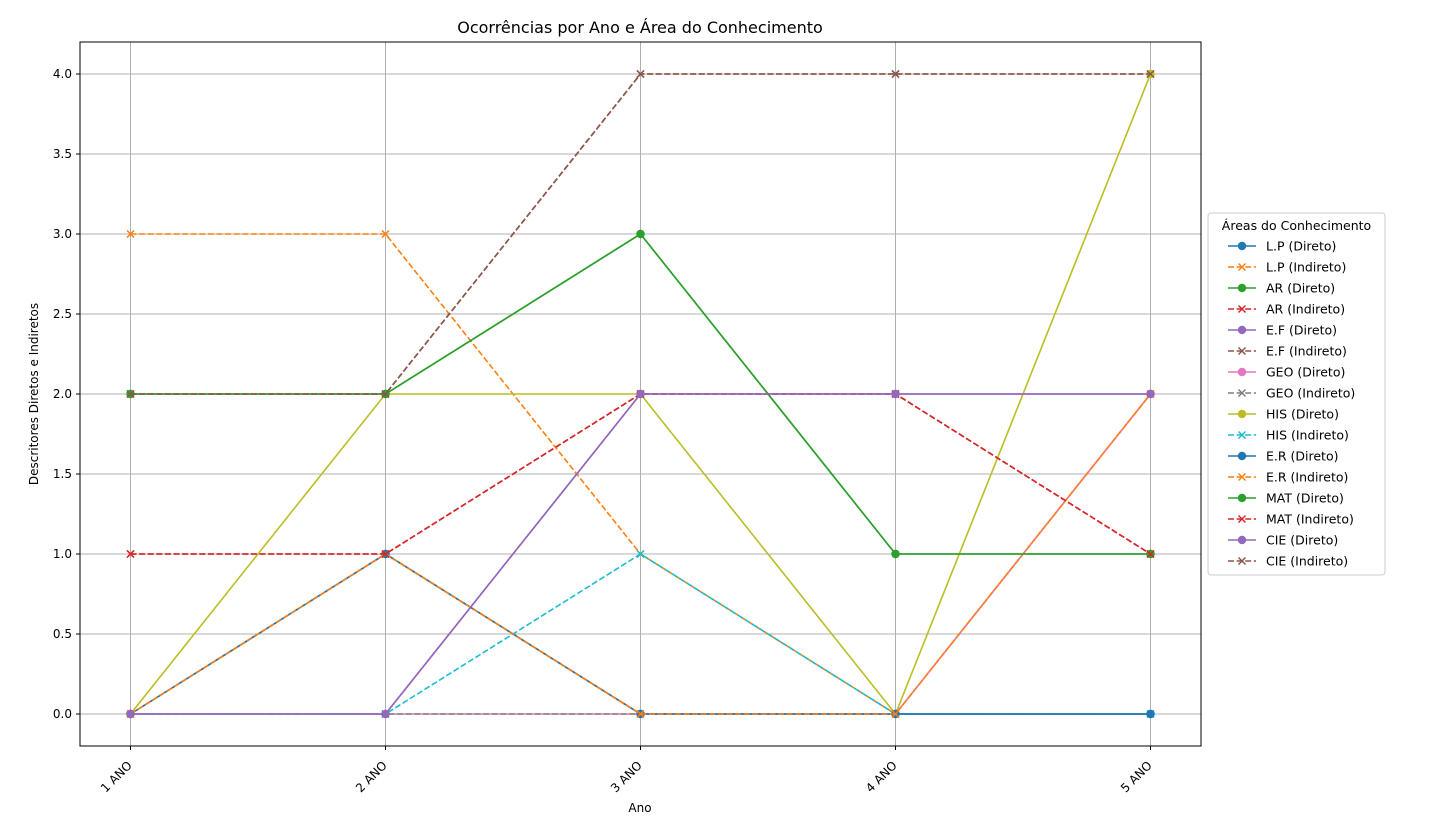 This screenshot has width=1440, height=839. What do you see at coordinates (1310, 393) in the screenshot?
I see `legend-label: GEO (Indireto)` at bounding box center [1310, 393].